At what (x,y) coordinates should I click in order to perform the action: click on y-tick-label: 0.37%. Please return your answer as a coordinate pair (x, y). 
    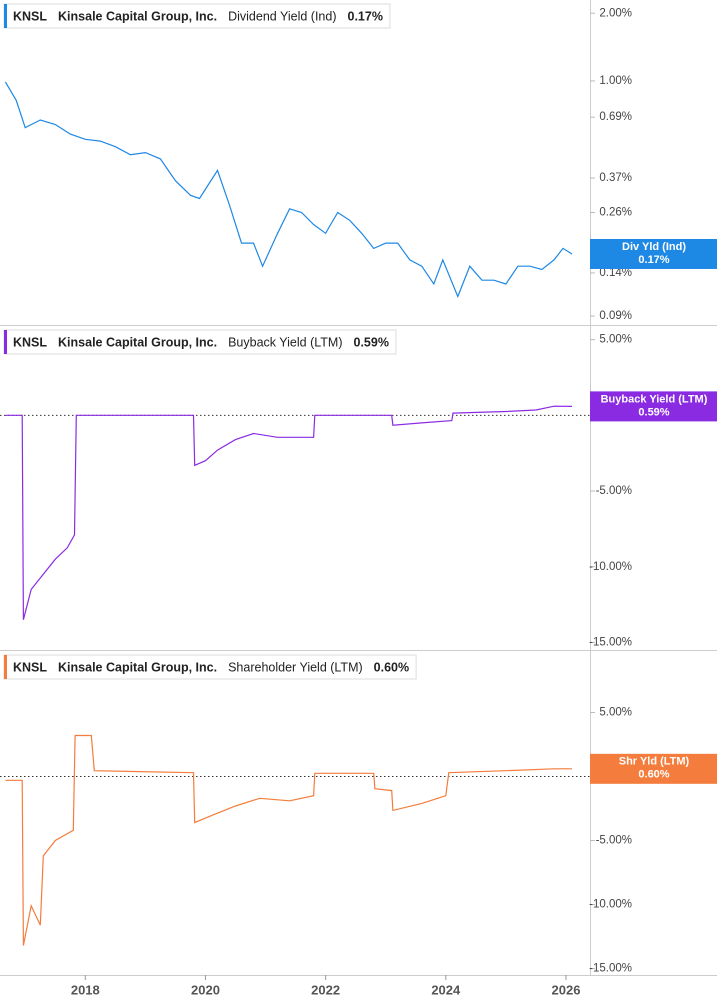
    Looking at the image, I should click on (615, 178).